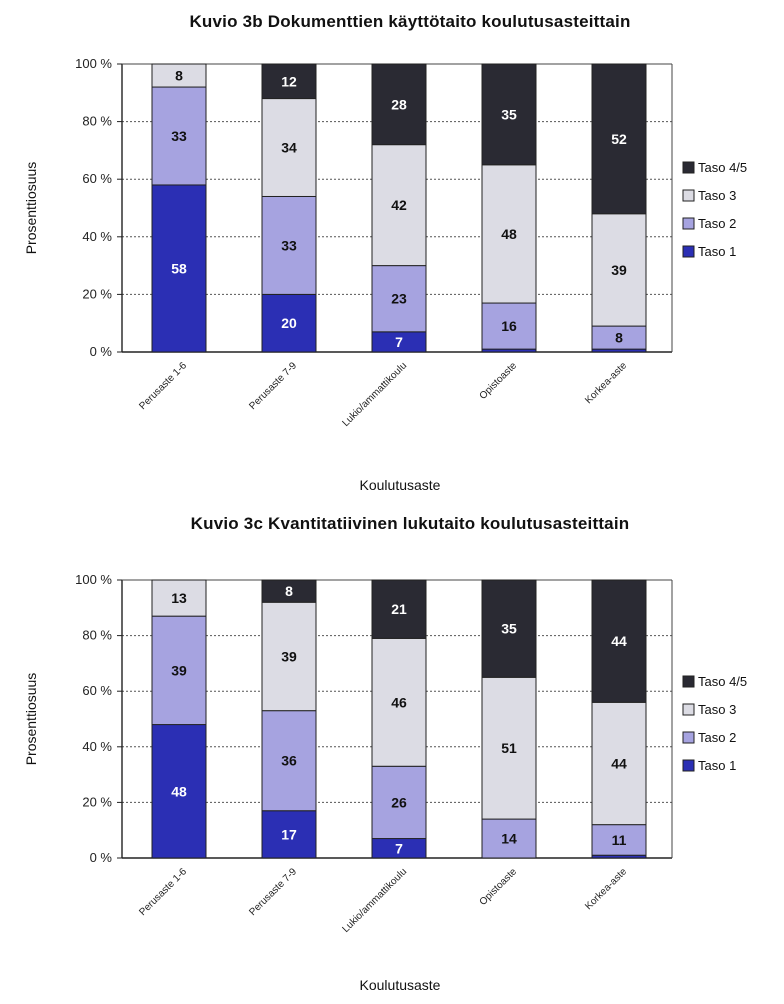  I want to click on data-label: 58, so click(179, 268).